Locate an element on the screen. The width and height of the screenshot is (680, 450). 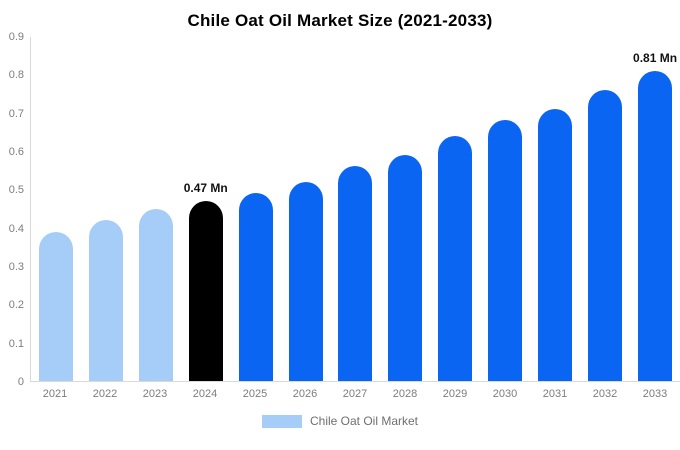
y-tick-label: 0.8 is located at coordinates (16, 75).